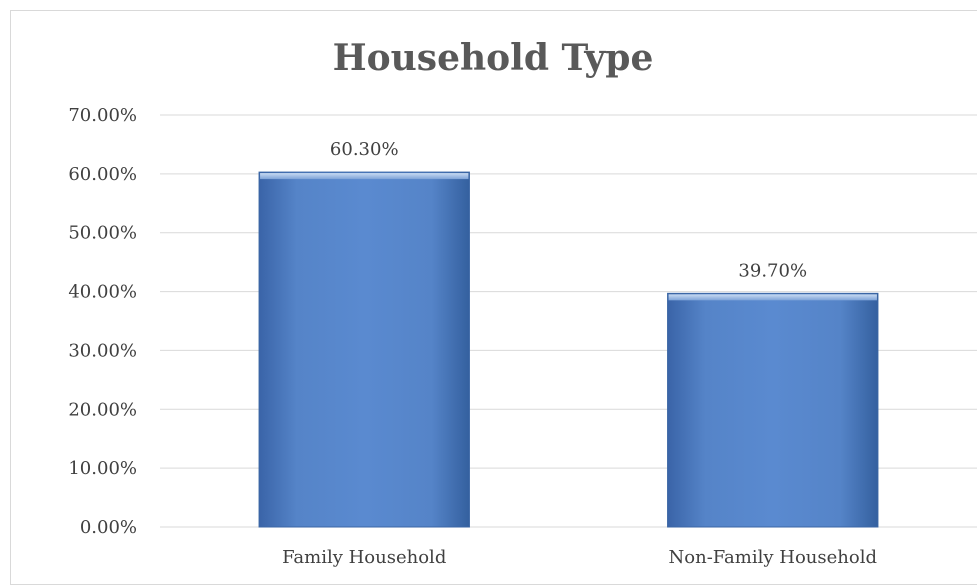 This screenshot has width=977, height=585. Describe the element at coordinates (102, 350) in the screenshot. I see `y-tick-label: 30.00%` at that location.